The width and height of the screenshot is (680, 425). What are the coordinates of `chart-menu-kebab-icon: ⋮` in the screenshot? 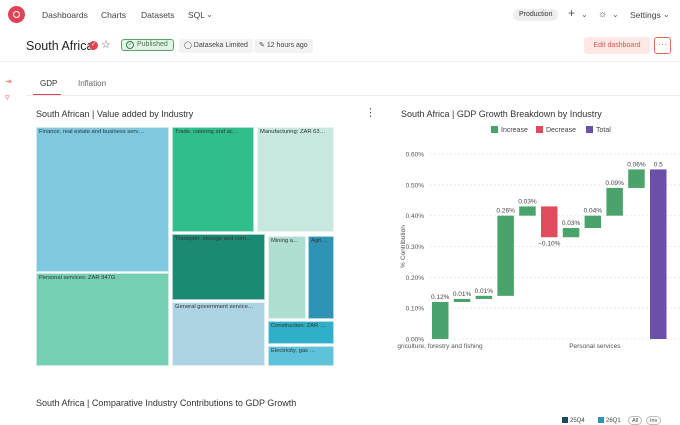 It's located at (370, 113).